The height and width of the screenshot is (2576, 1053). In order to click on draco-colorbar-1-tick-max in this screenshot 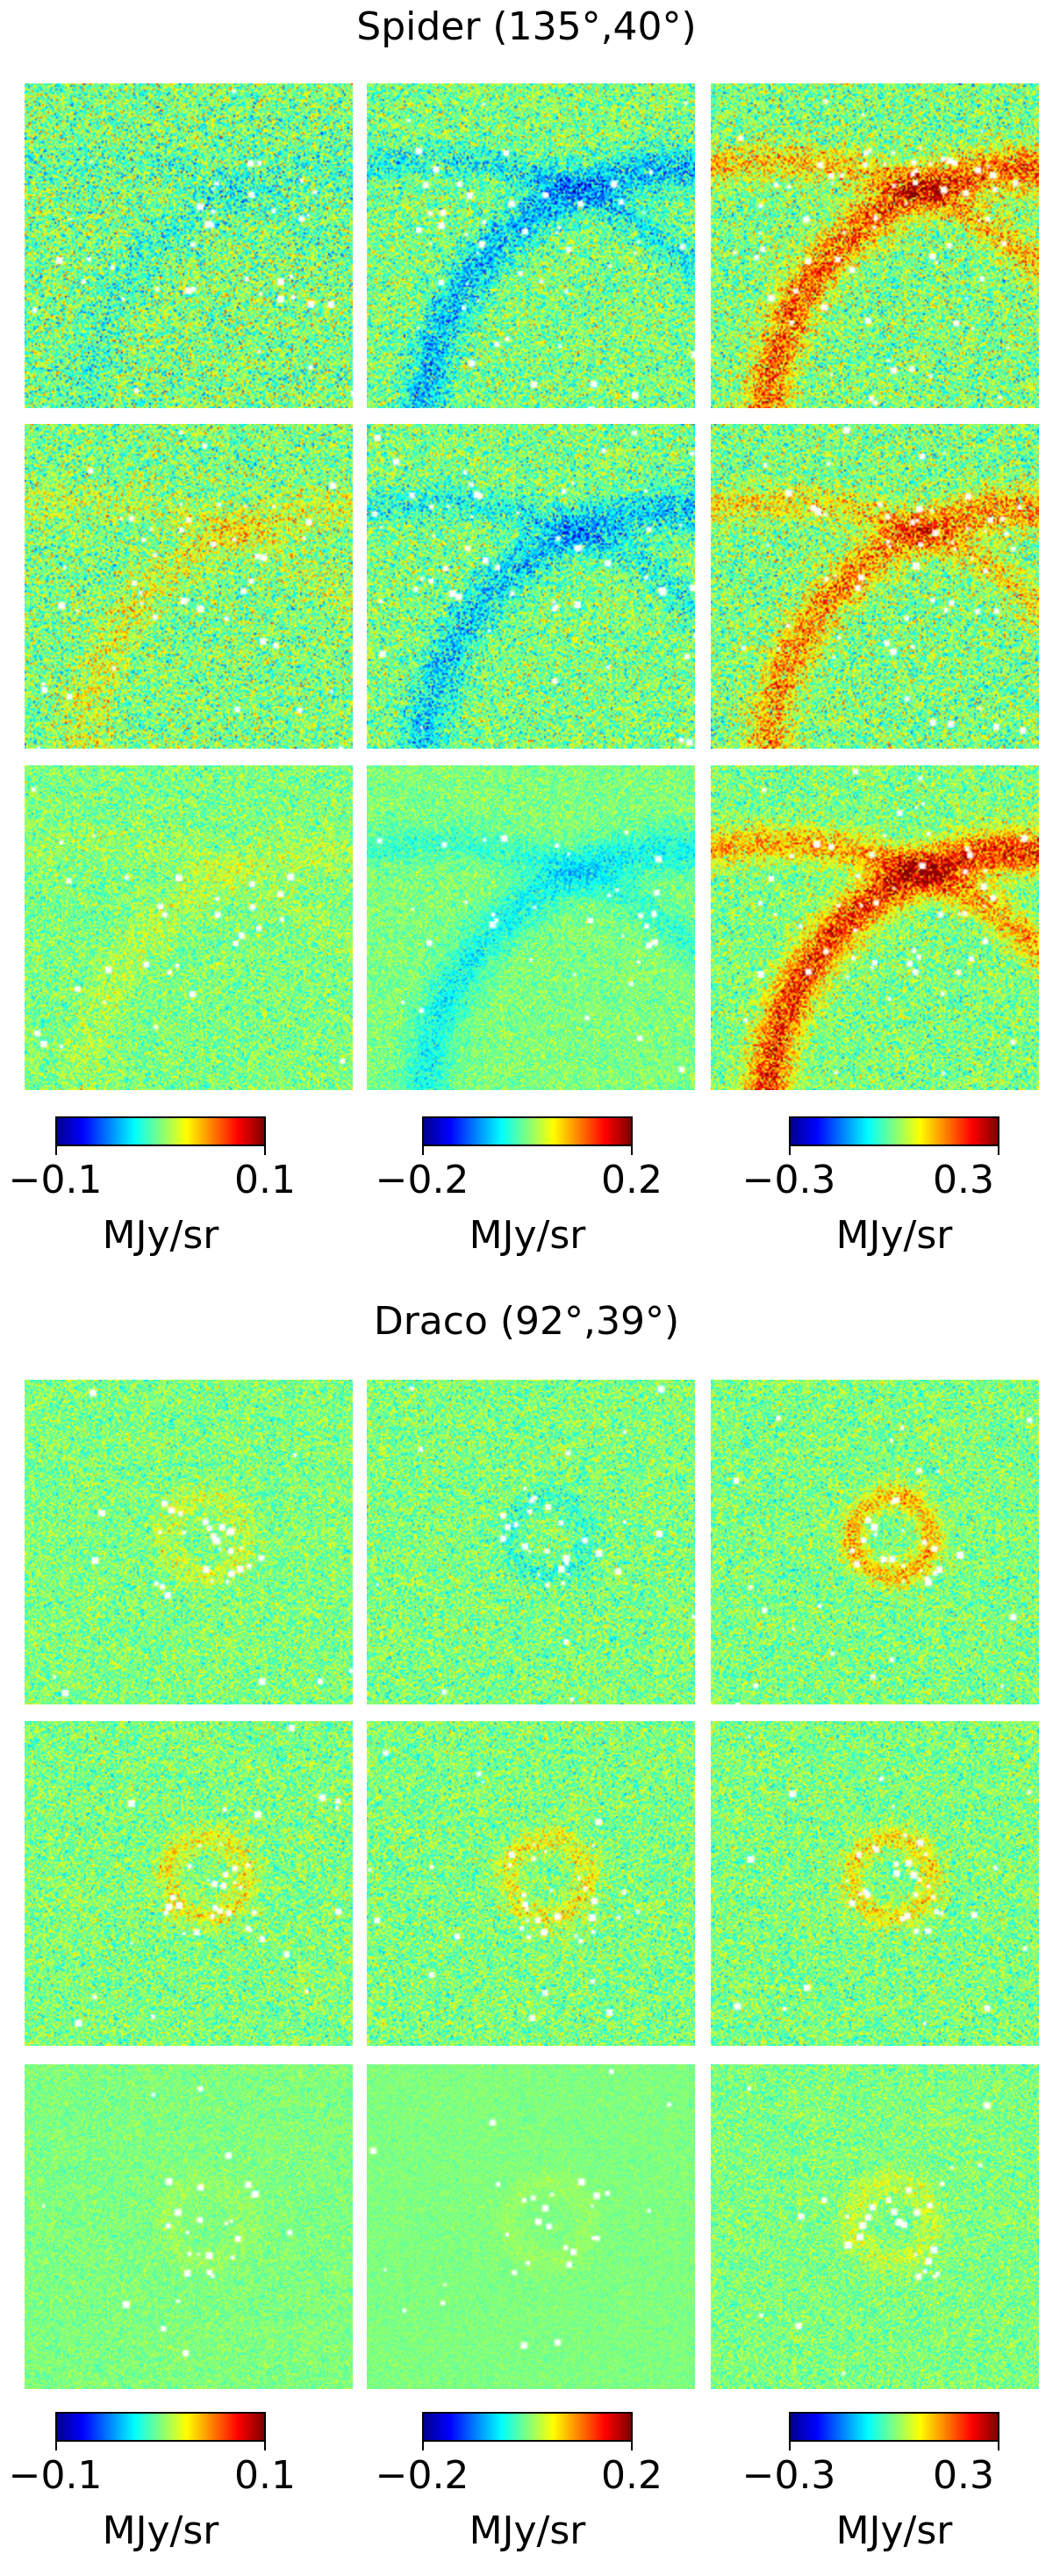, I will do `click(265, 2446)`.